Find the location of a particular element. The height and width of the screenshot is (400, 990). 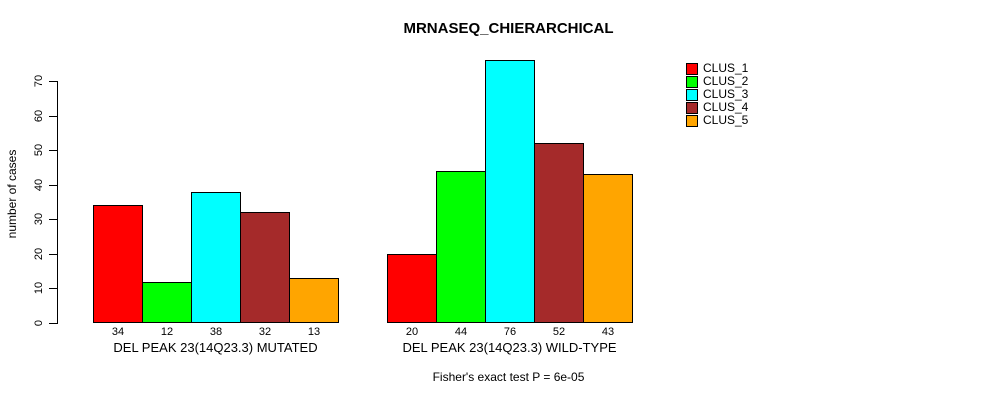

legend-item: CLUS_1 is located at coordinates (717, 68).